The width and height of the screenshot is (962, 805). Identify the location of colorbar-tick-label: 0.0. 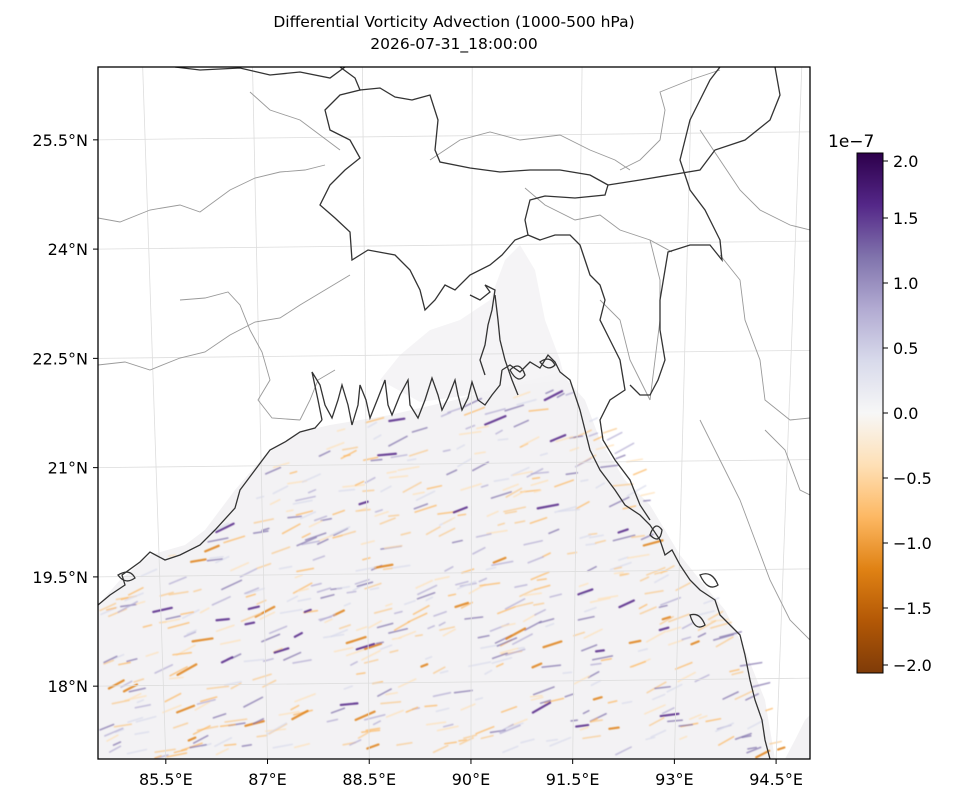
(905, 413).